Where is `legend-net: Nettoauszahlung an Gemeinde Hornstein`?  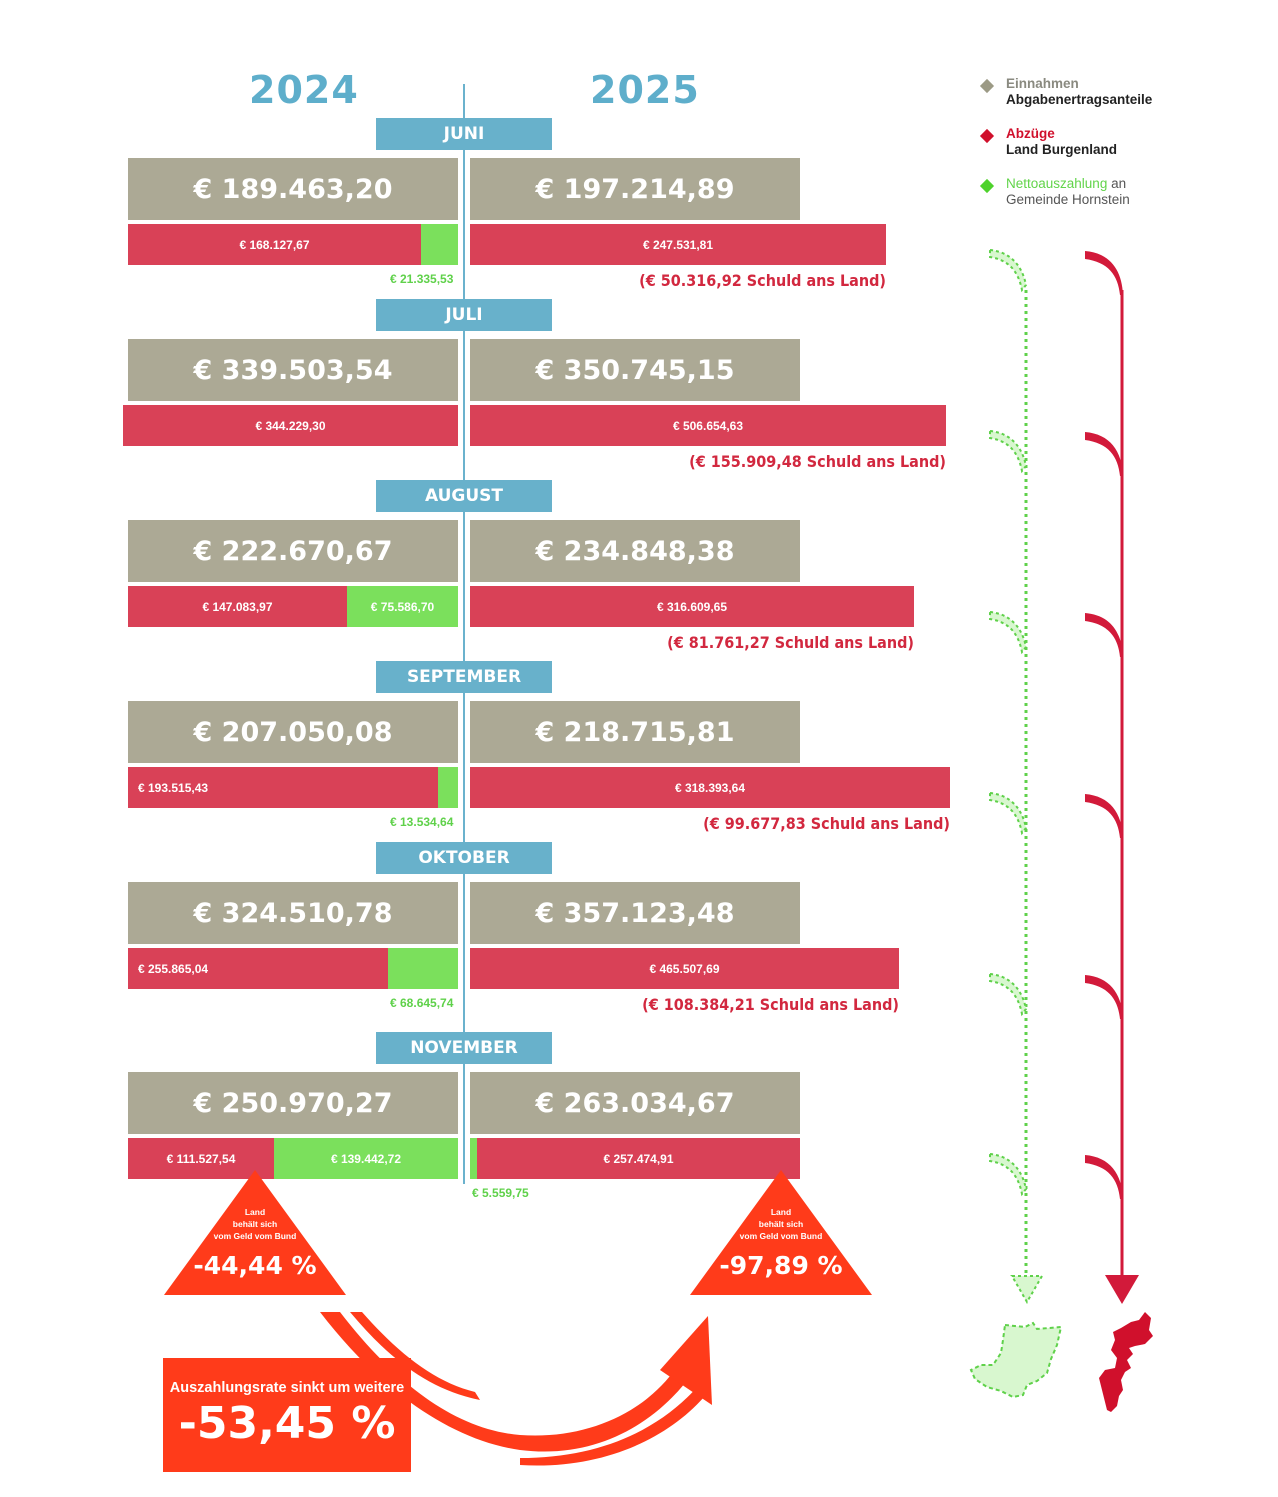
legend-net: Nettoauszahlung an Gemeinde Hornstein is located at coordinates (1054, 192).